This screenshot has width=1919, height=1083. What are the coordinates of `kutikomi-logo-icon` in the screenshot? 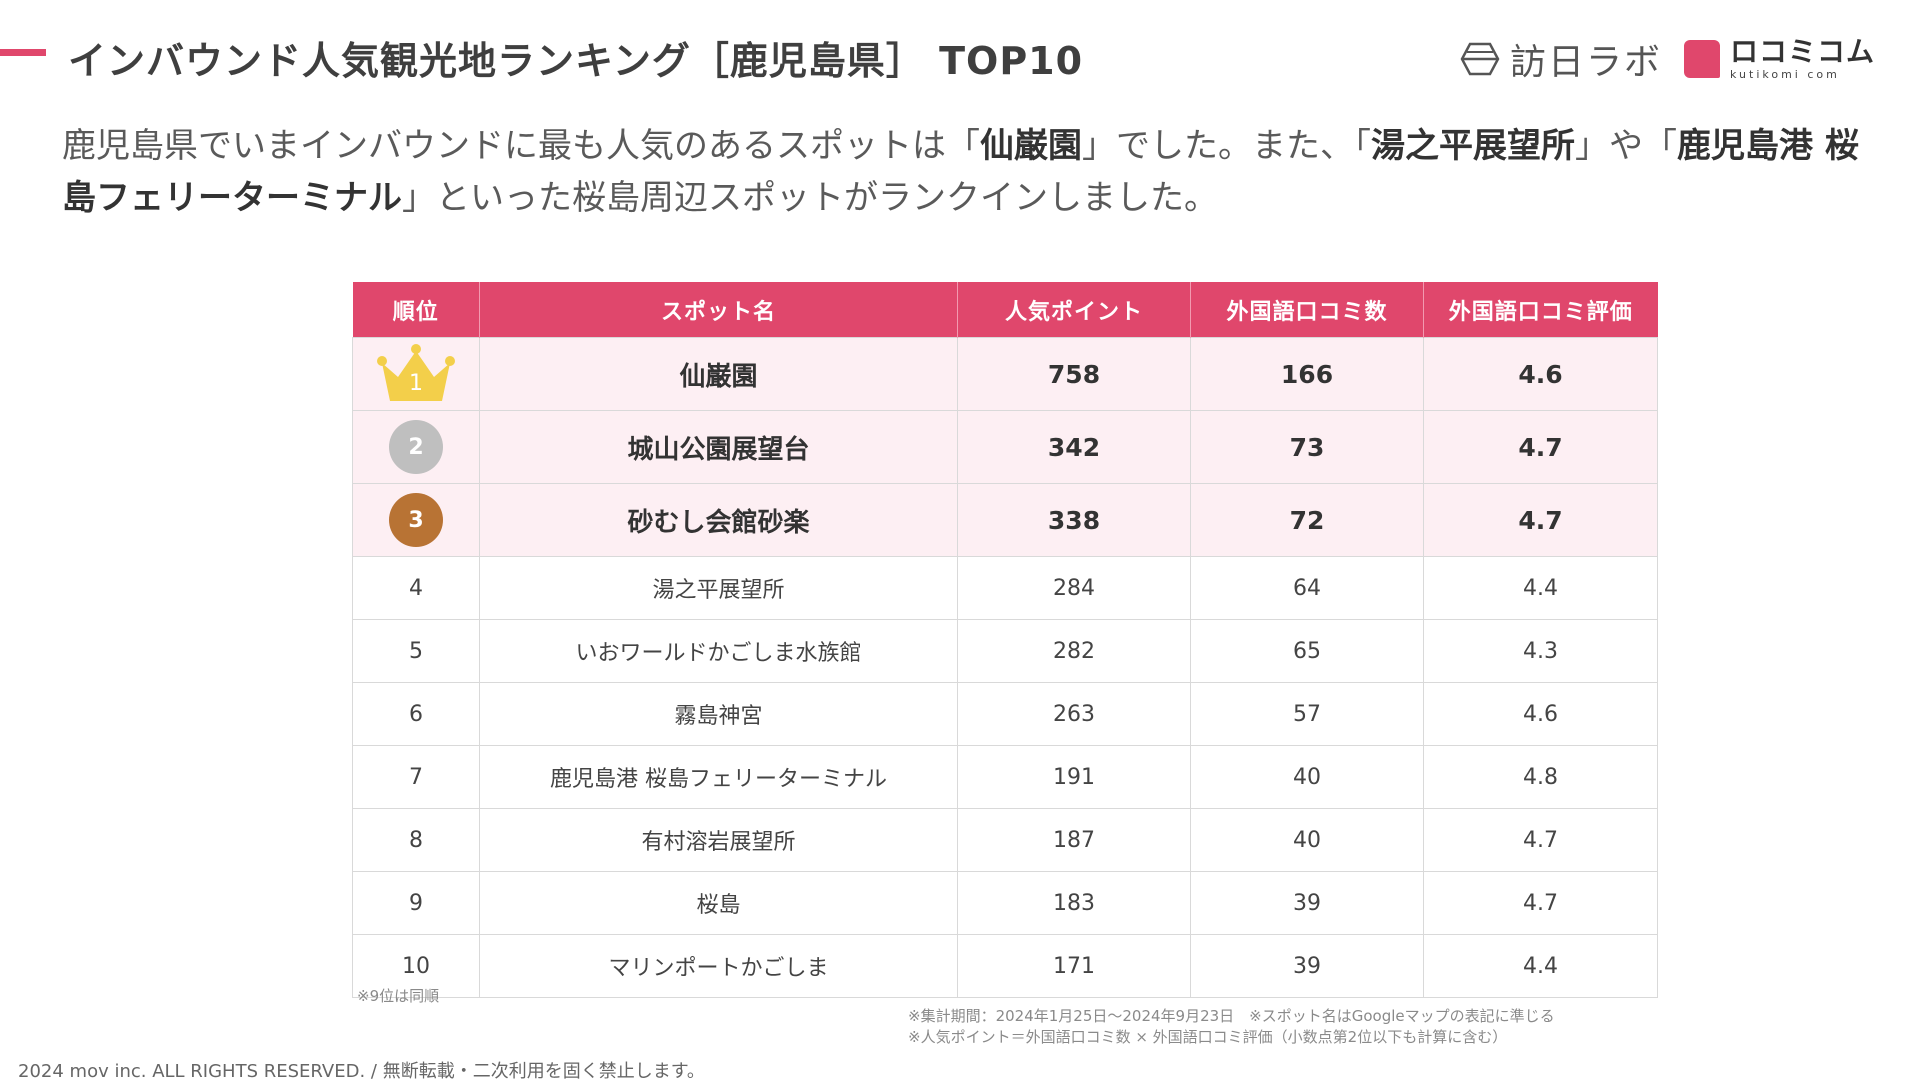 It's located at (1702, 59).